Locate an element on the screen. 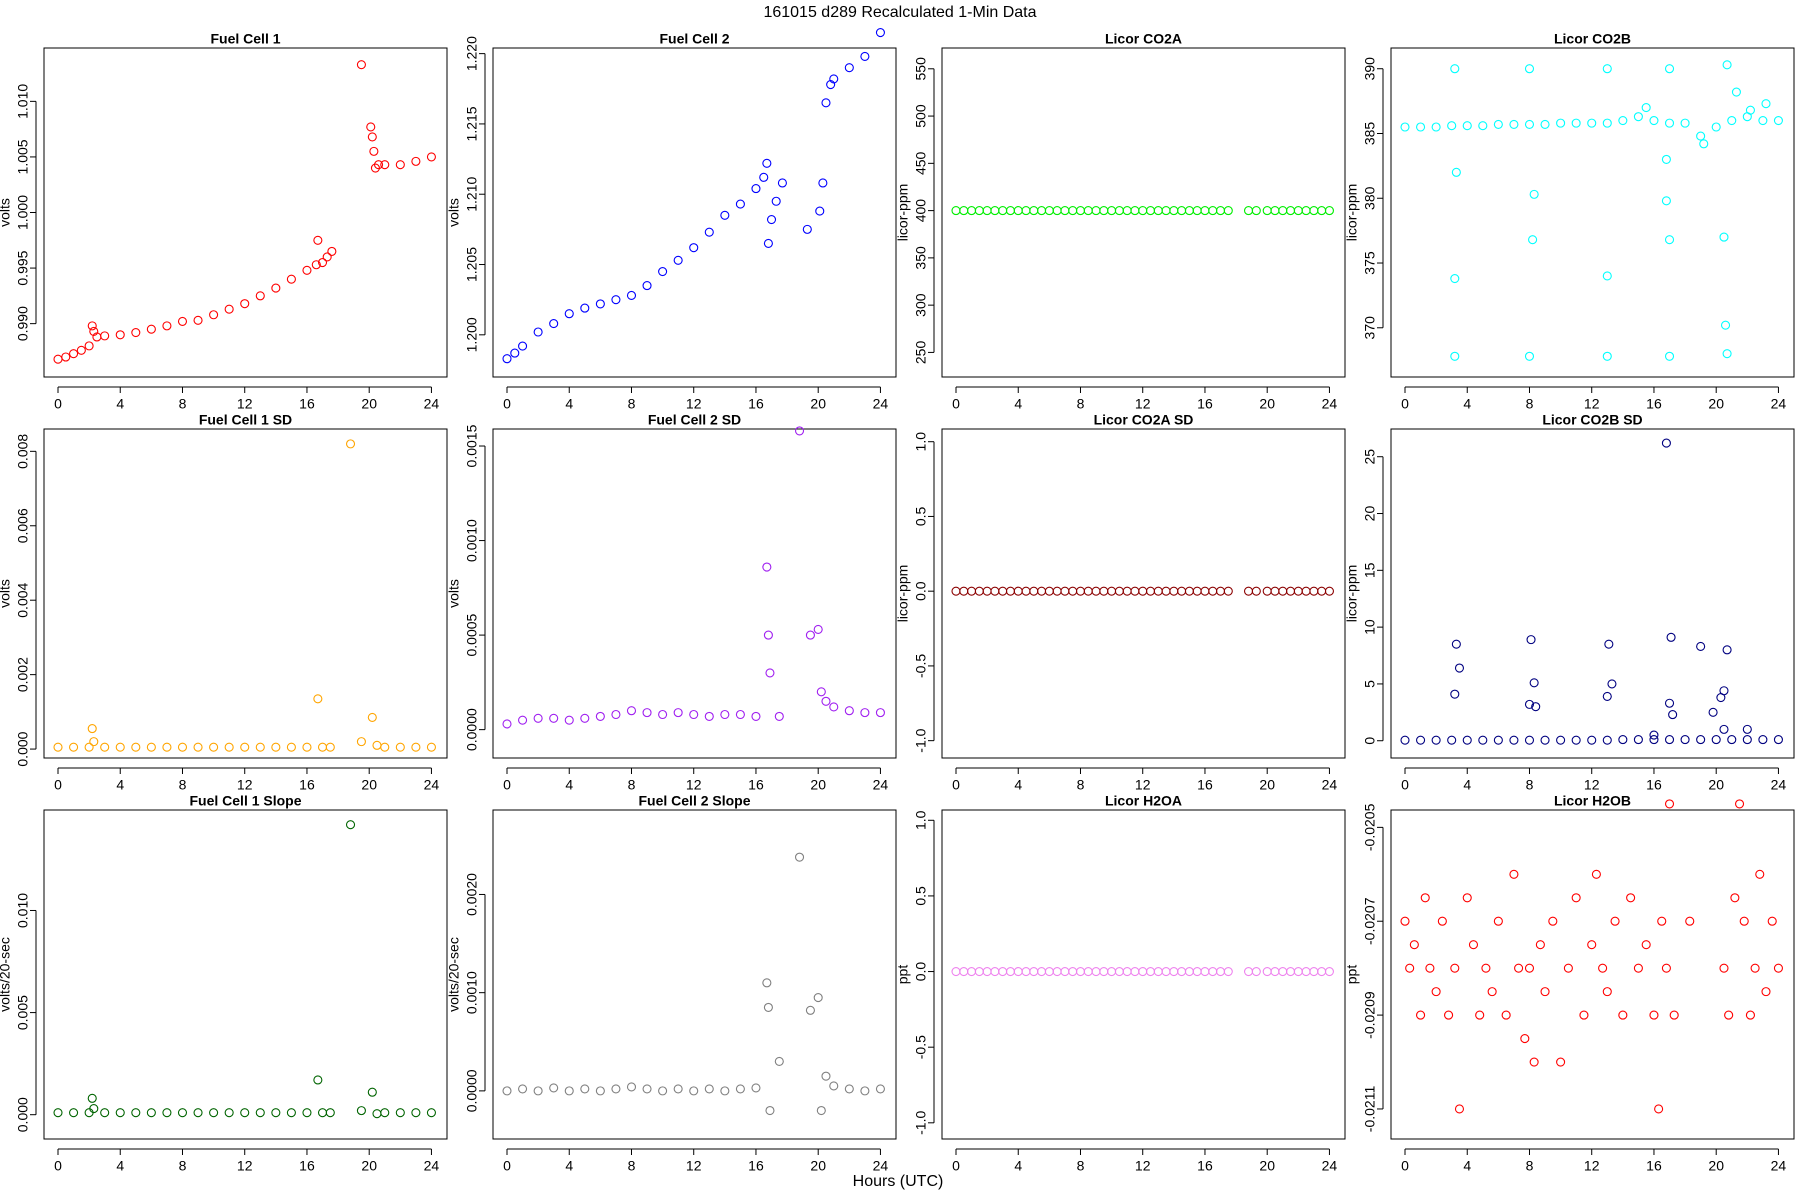 This screenshot has width=1800, height=1200. y-tick-label: 0.0010 is located at coordinates (472, 540).